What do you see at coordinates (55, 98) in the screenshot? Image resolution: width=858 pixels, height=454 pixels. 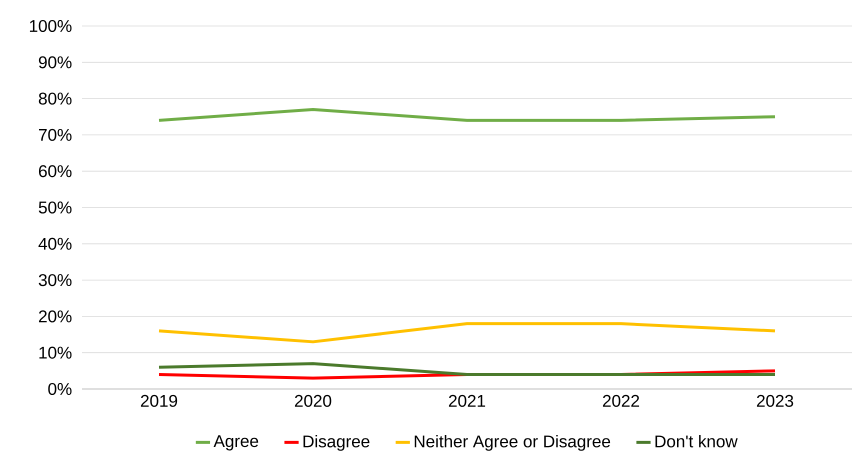 I see `y-tick-label: 80%` at bounding box center [55, 98].